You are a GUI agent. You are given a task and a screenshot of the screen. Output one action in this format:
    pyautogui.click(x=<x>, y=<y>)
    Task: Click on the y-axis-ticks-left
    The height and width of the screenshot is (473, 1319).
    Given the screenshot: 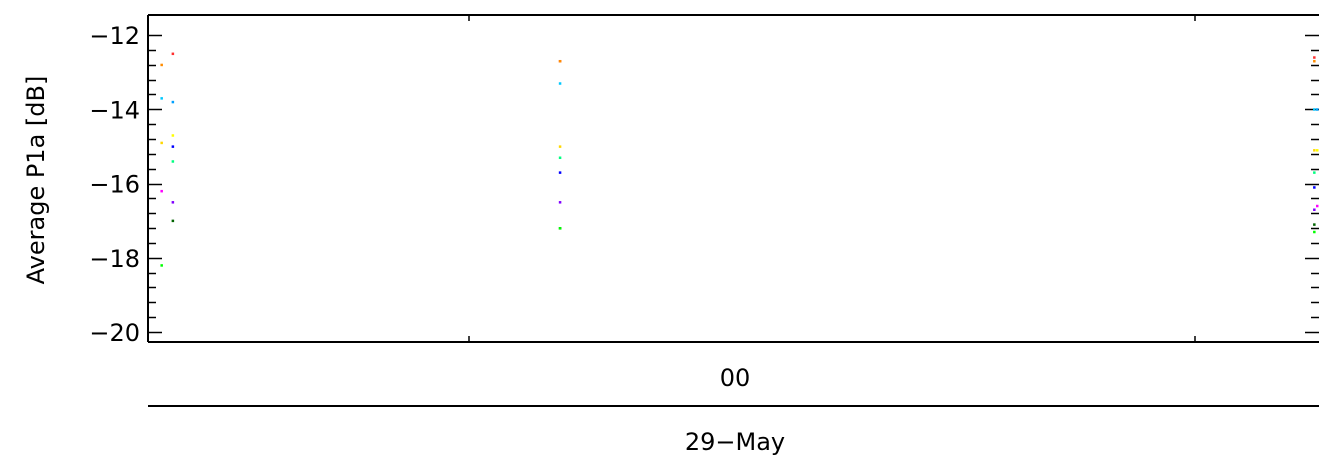 What is the action you would take?
    pyautogui.click(x=155, y=184)
    